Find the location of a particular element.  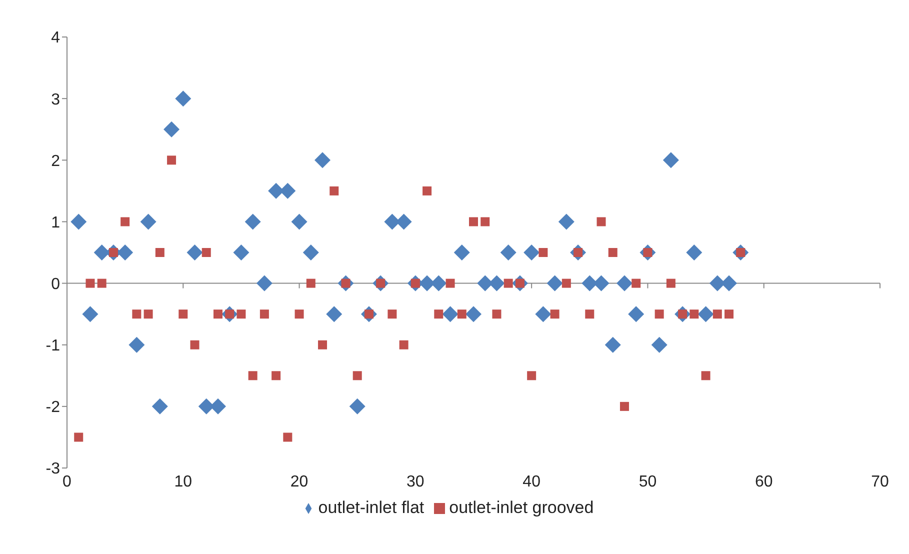

x-tick-label: 20 is located at coordinates (299, 481).